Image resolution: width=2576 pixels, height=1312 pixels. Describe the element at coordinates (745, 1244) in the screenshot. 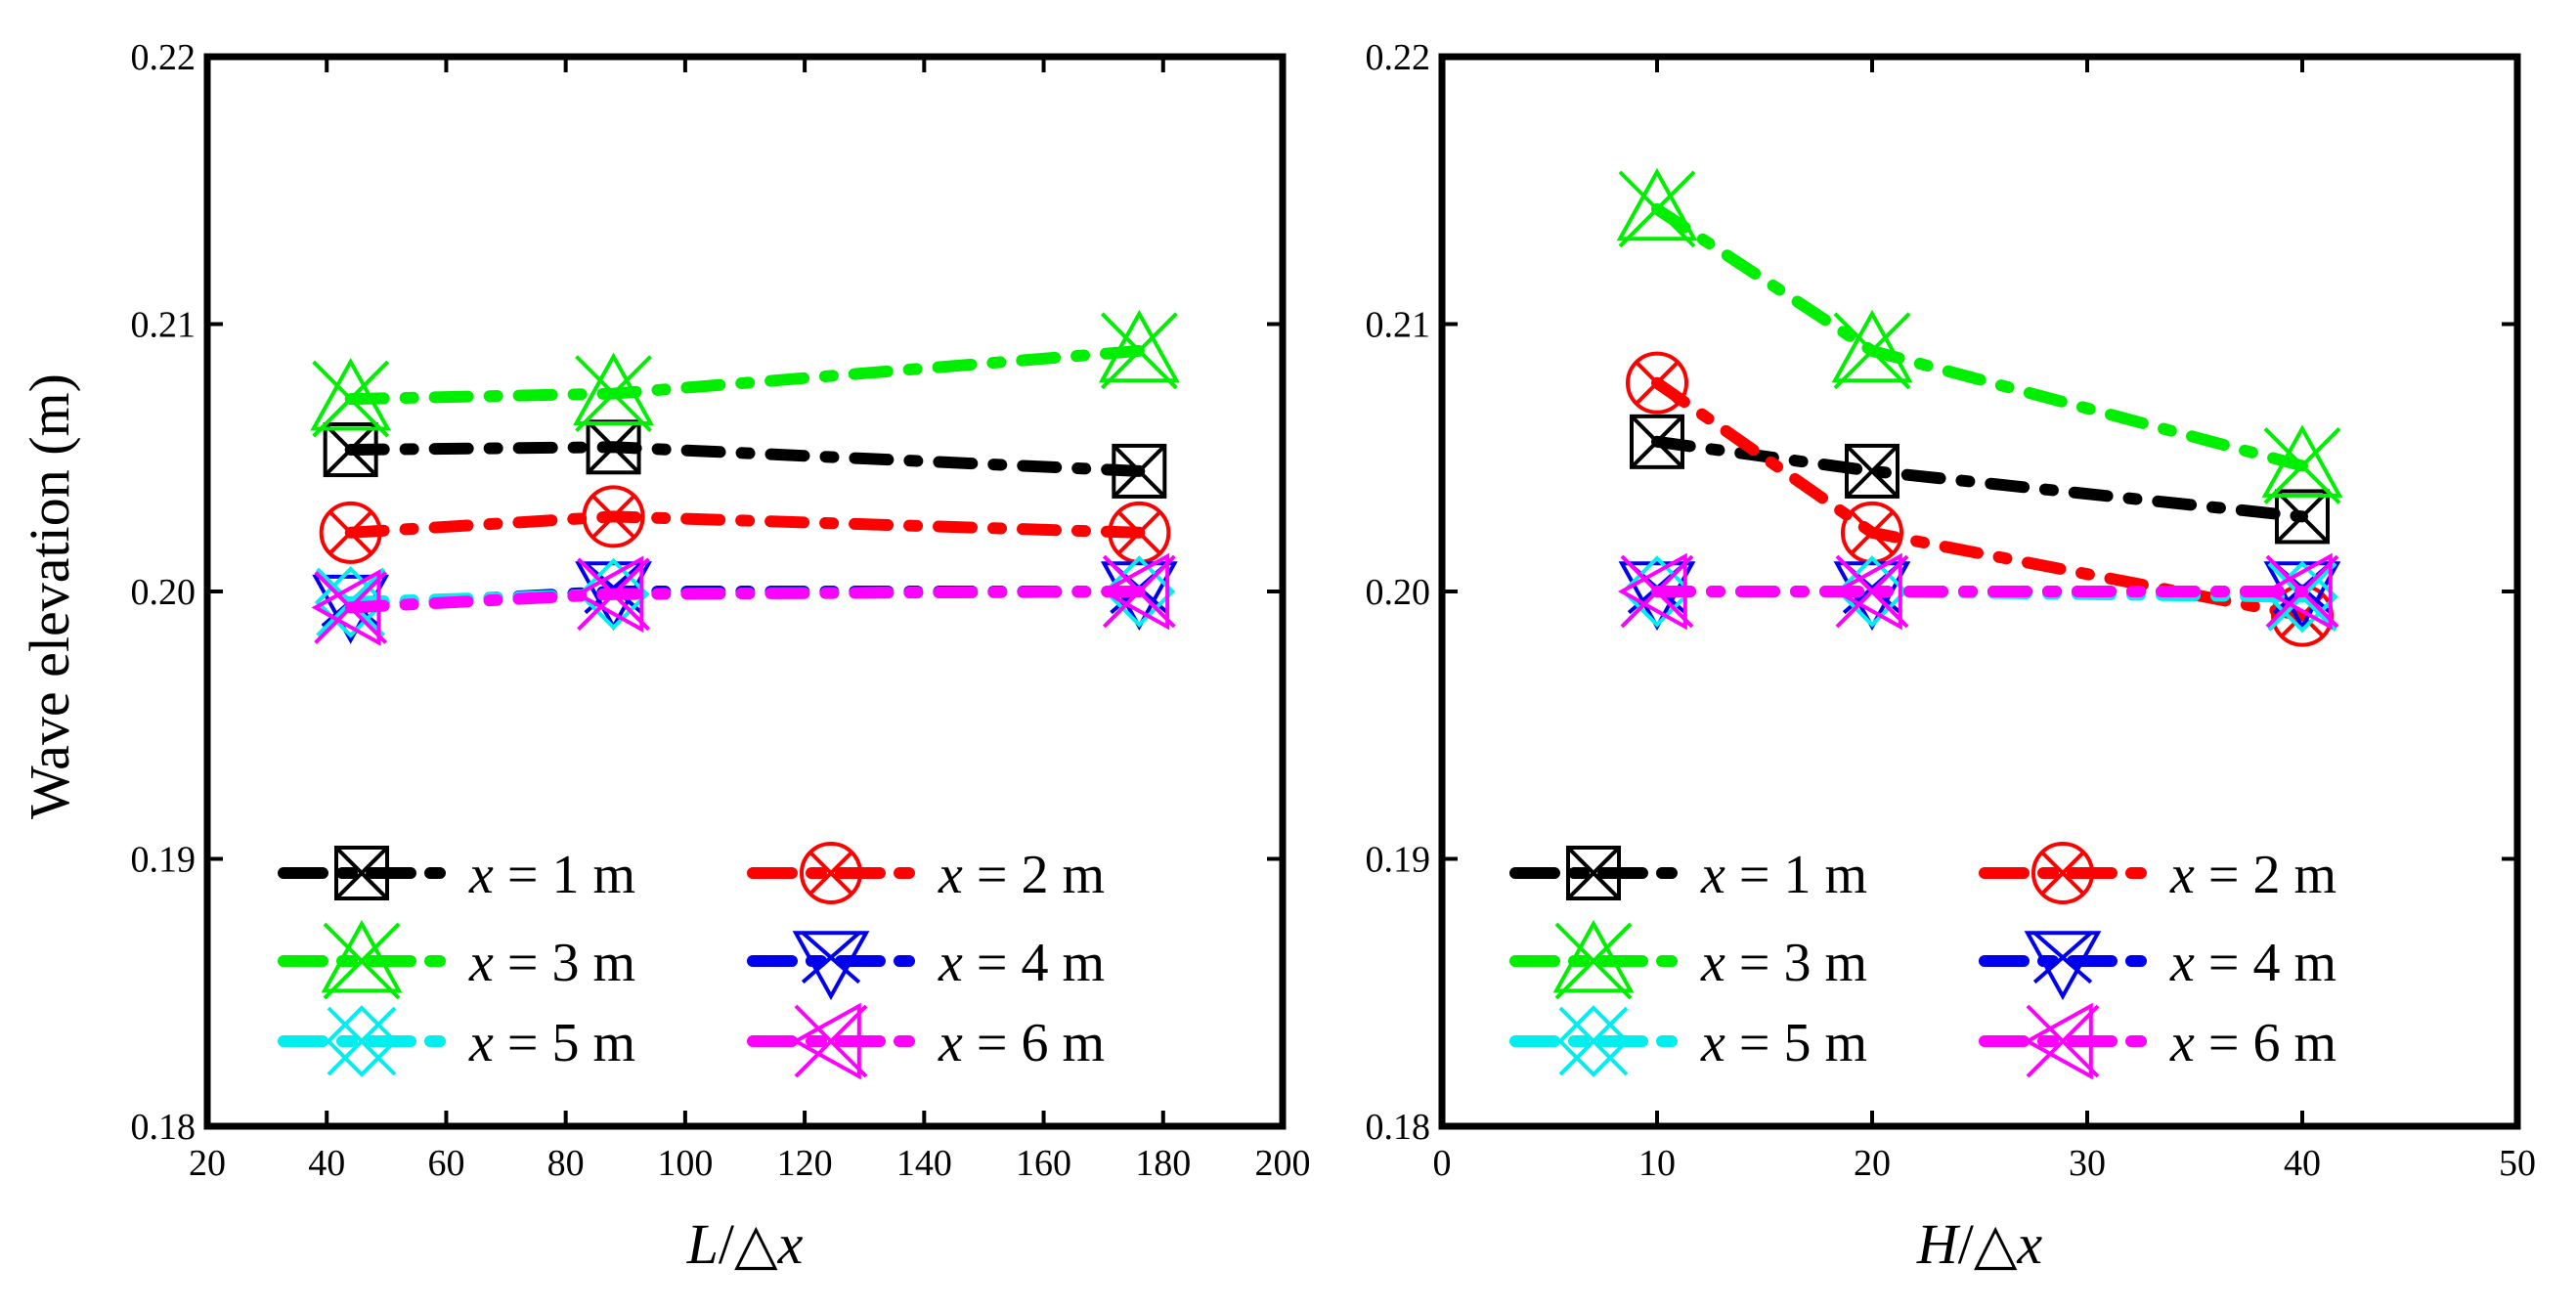

I see `x-axis-label: L/△x` at that location.